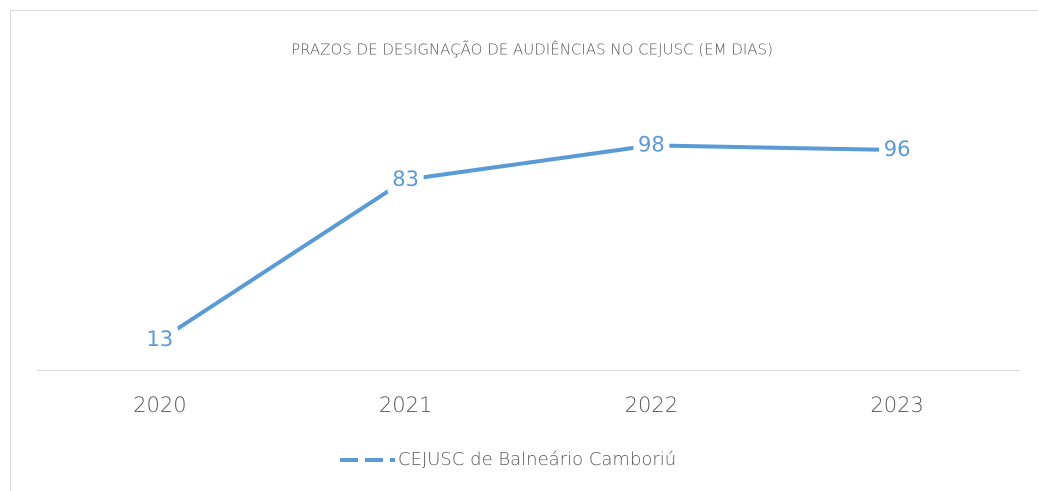  Describe the element at coordinates (651, 405) in the screenshot. I see `x-tick-label: 2022` at that location.